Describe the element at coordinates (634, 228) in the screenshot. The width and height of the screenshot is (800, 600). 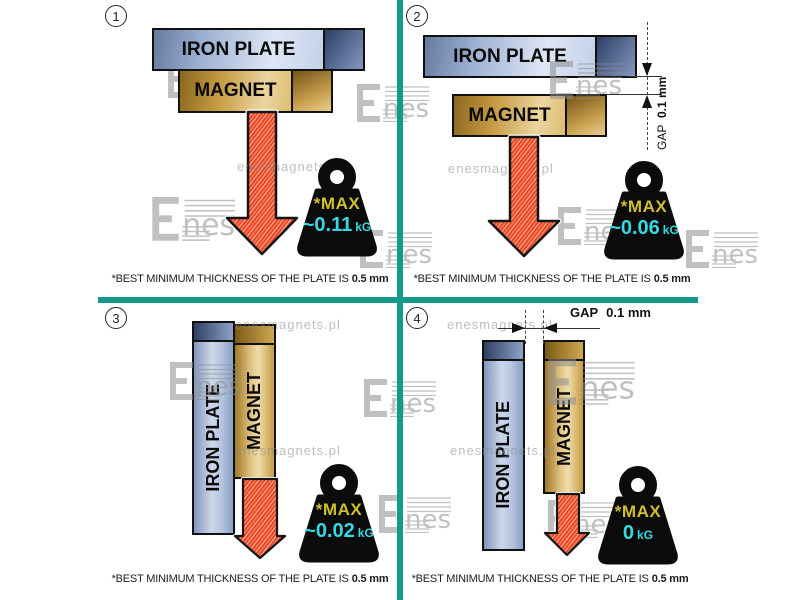
I see `max-value-number: ~0.06` at that location.